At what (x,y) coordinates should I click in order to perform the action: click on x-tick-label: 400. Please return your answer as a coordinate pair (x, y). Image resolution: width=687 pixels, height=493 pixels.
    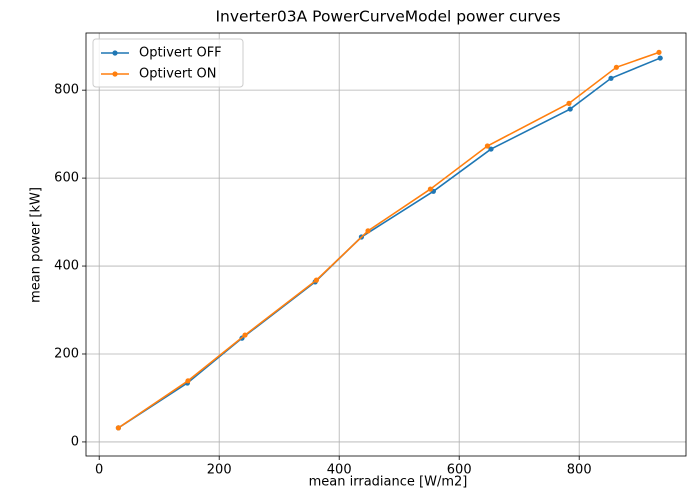
    Looking at the image, I should click on (339, 470).